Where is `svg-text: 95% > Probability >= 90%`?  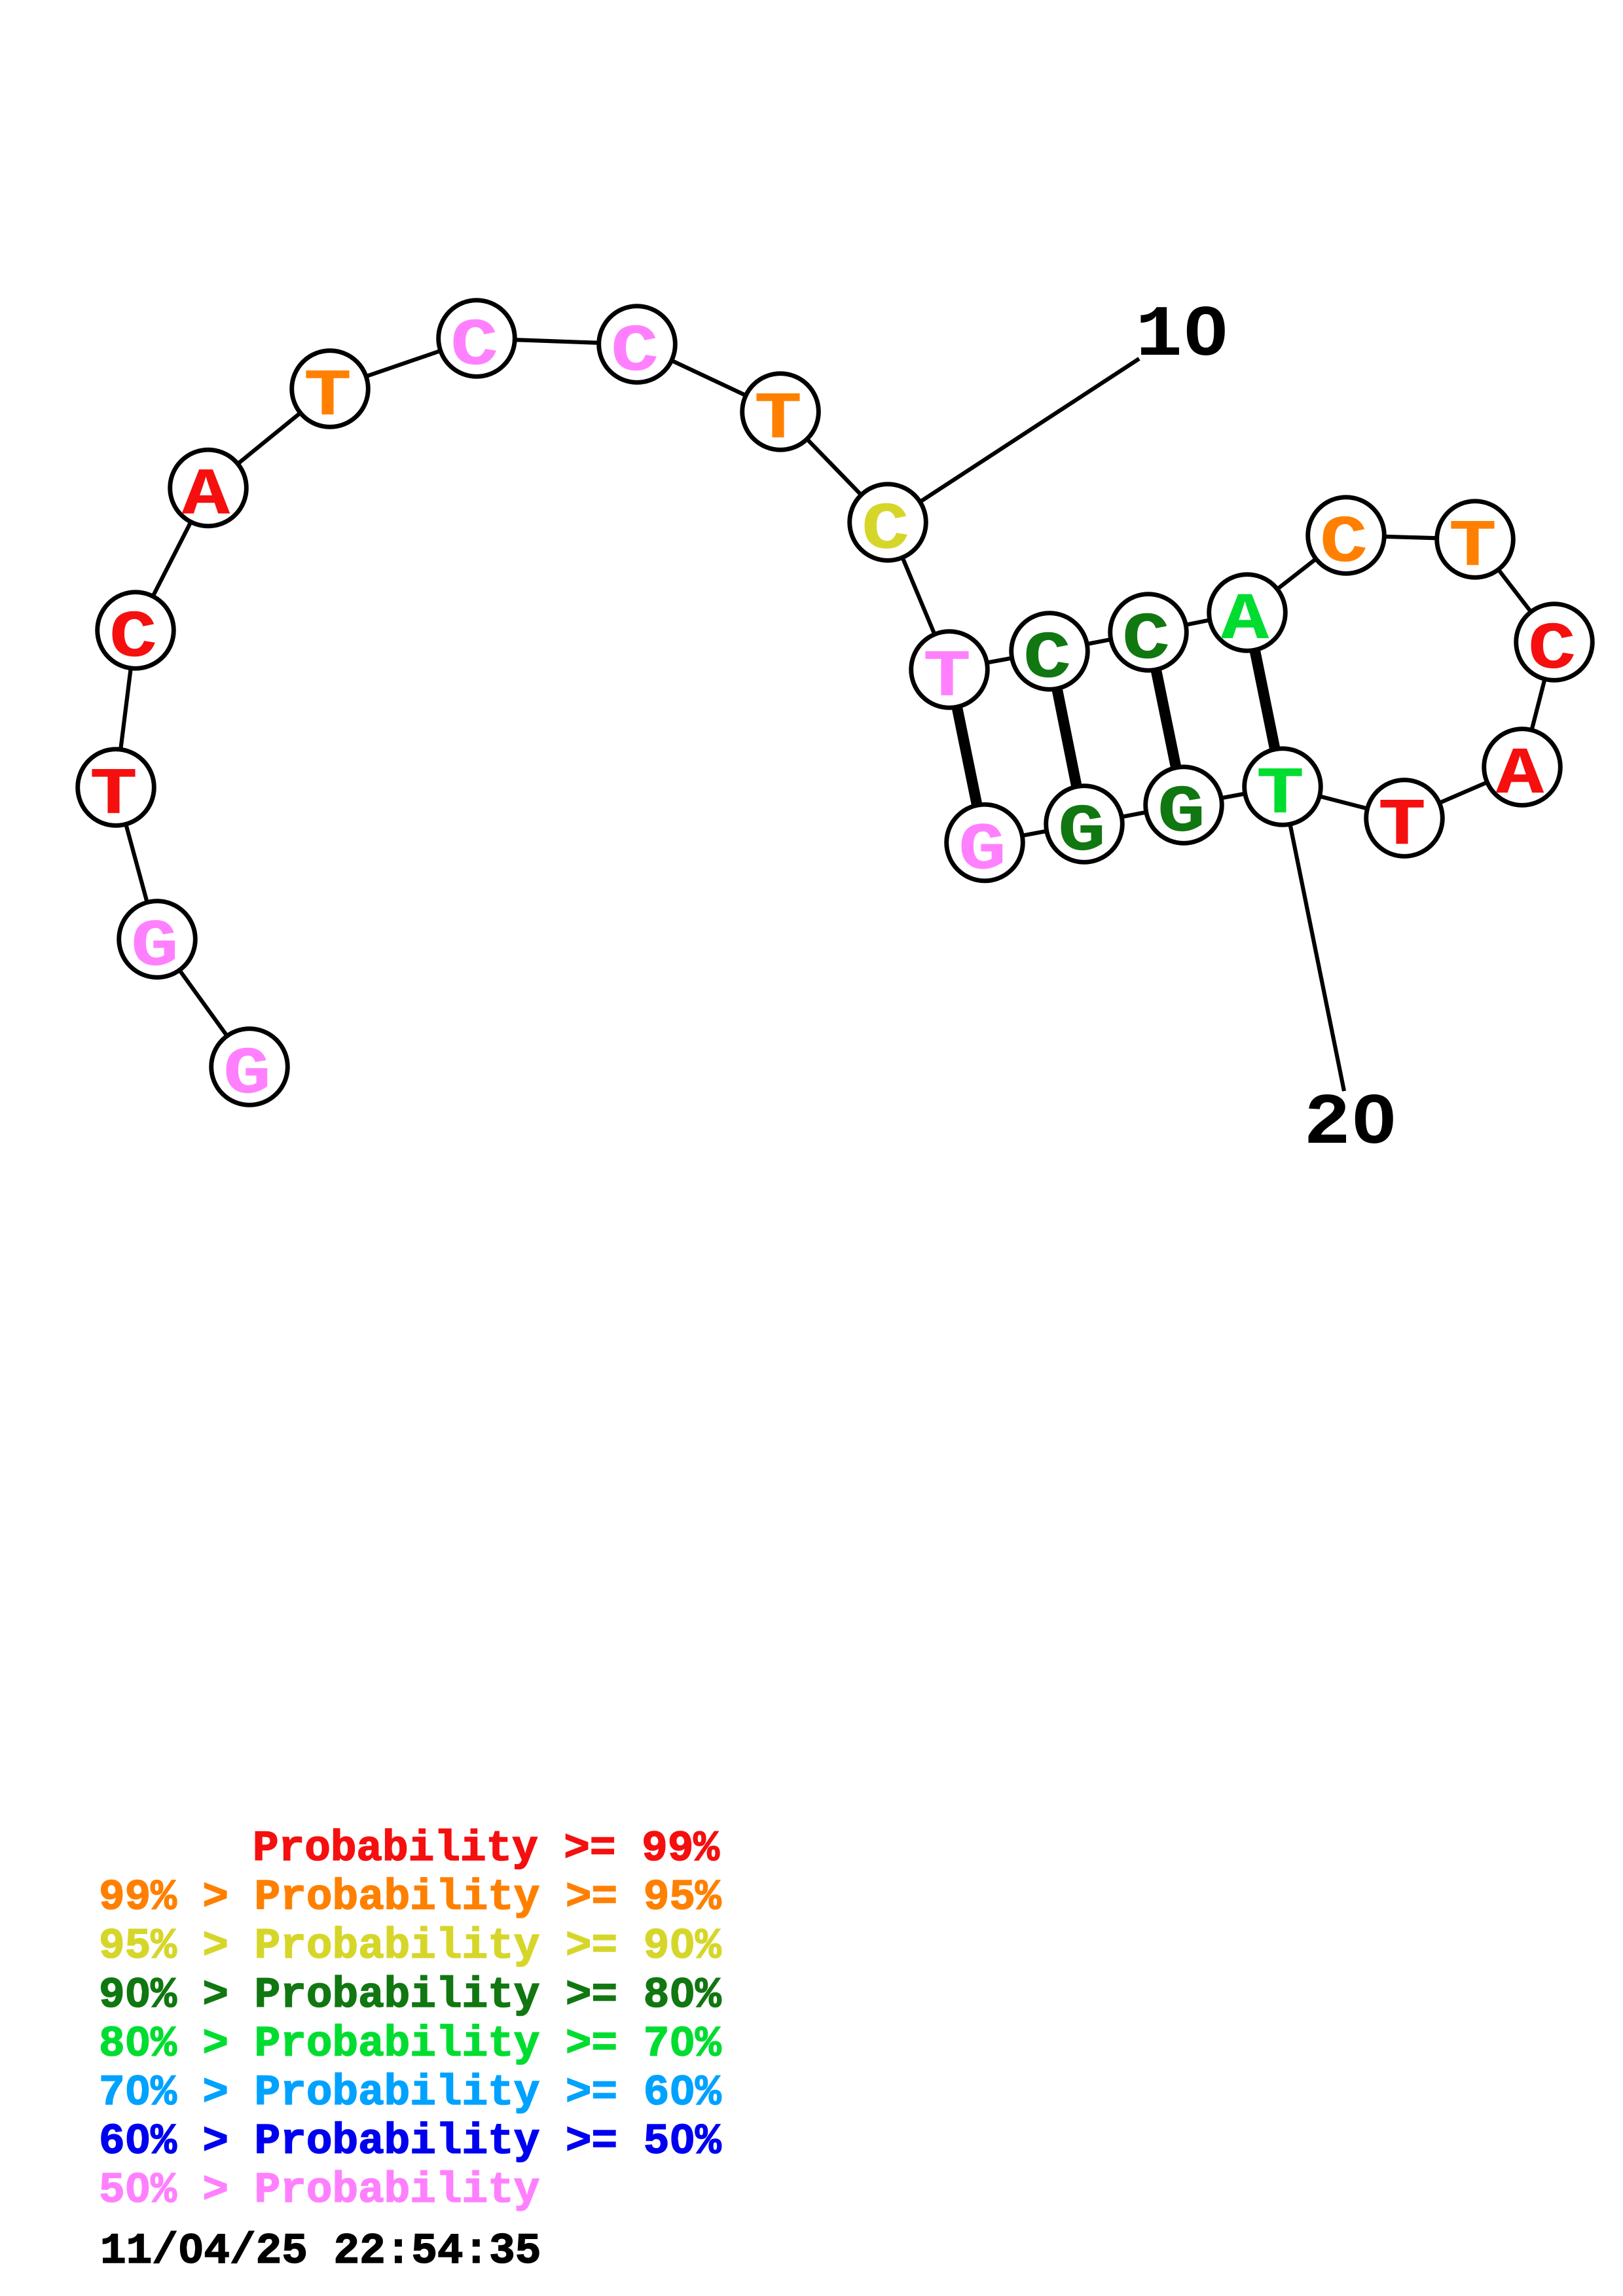
svg-text: 95% > Probability >= 90% is located at coordinates (410, 1946).